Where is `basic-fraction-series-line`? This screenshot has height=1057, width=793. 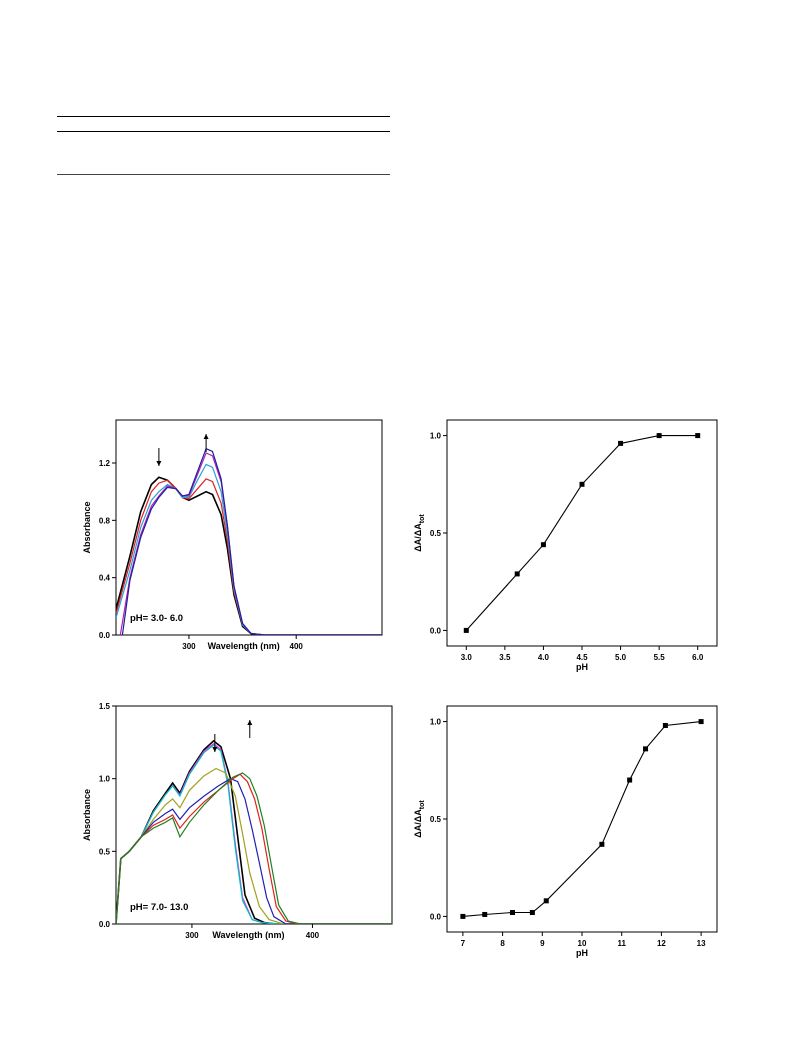 basic-fraction-series-line is located at coordinates (582, 819).